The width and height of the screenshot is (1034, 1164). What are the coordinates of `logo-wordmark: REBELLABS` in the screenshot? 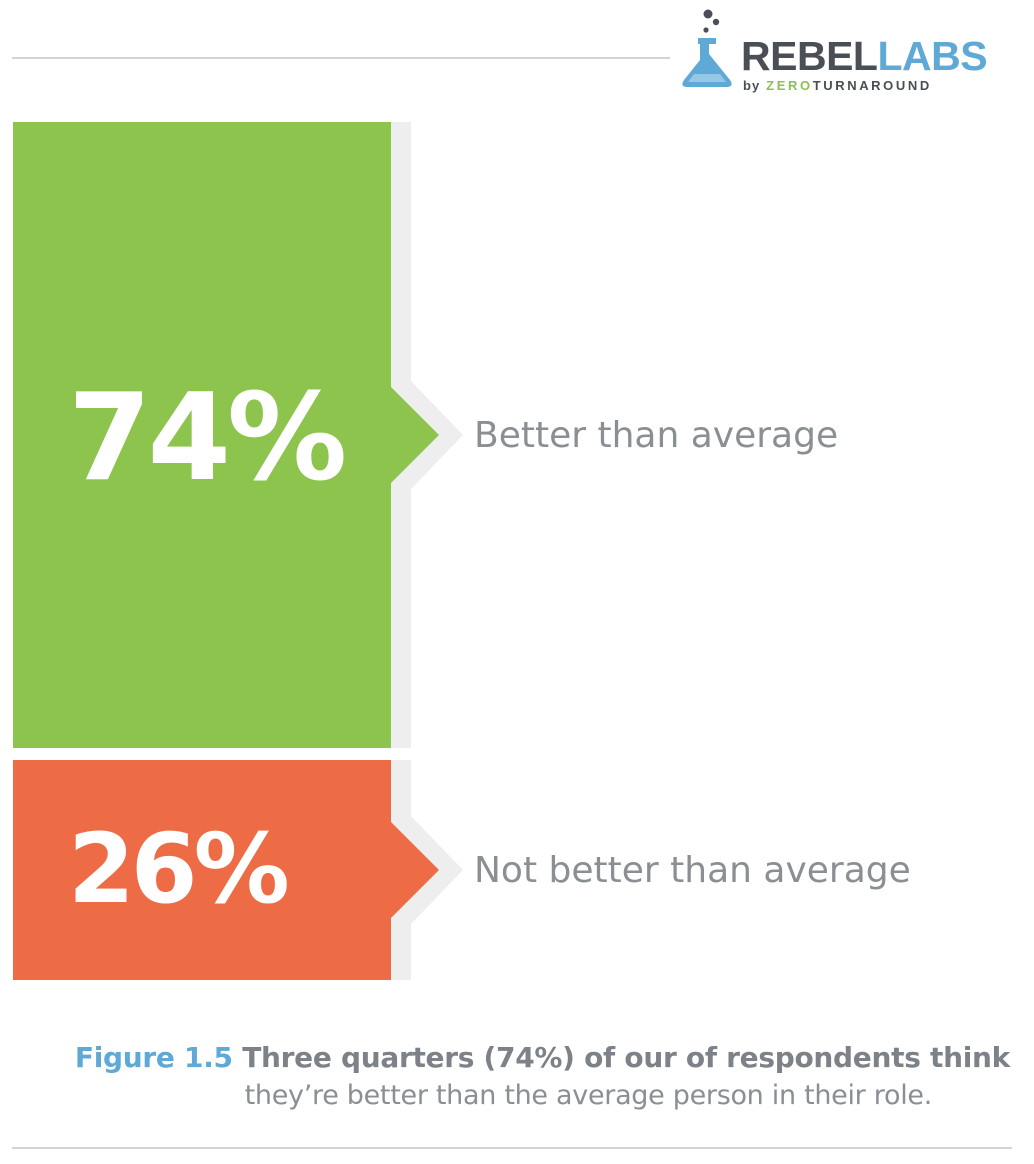 It's located at (864, 56).